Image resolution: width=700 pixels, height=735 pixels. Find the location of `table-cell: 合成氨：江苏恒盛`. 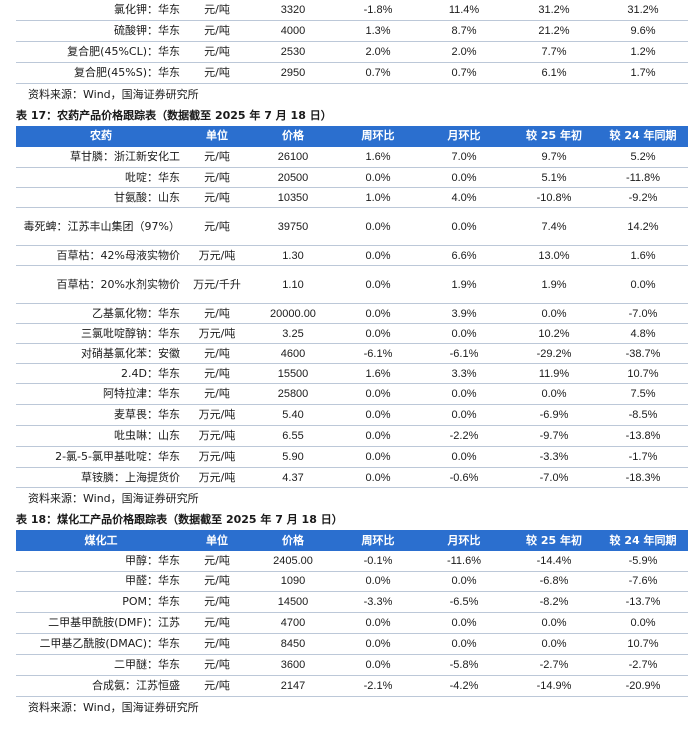

table-cell: 合成氨：江苏恒盛 is located at coordinates (101, 686).